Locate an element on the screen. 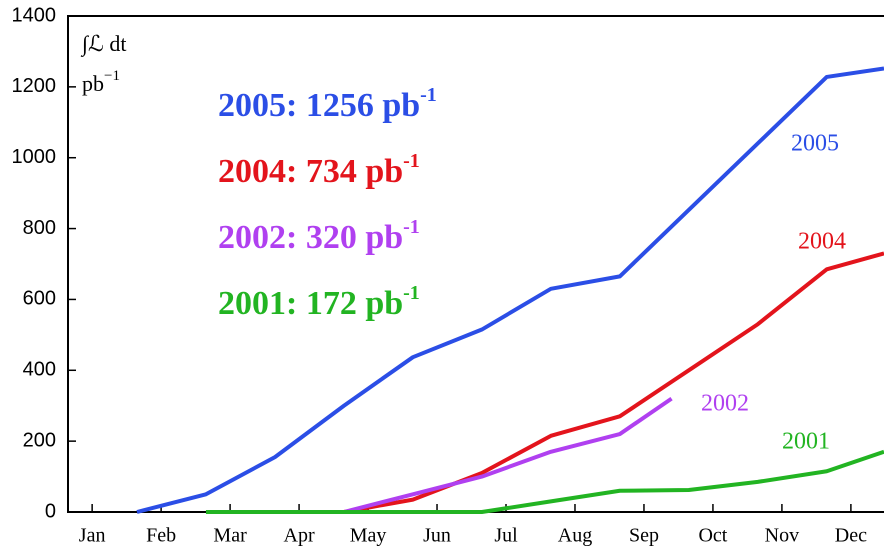 The width and height of the screenshot is (884, 555). series-label: 2004 is located at coordinates (822, 242).